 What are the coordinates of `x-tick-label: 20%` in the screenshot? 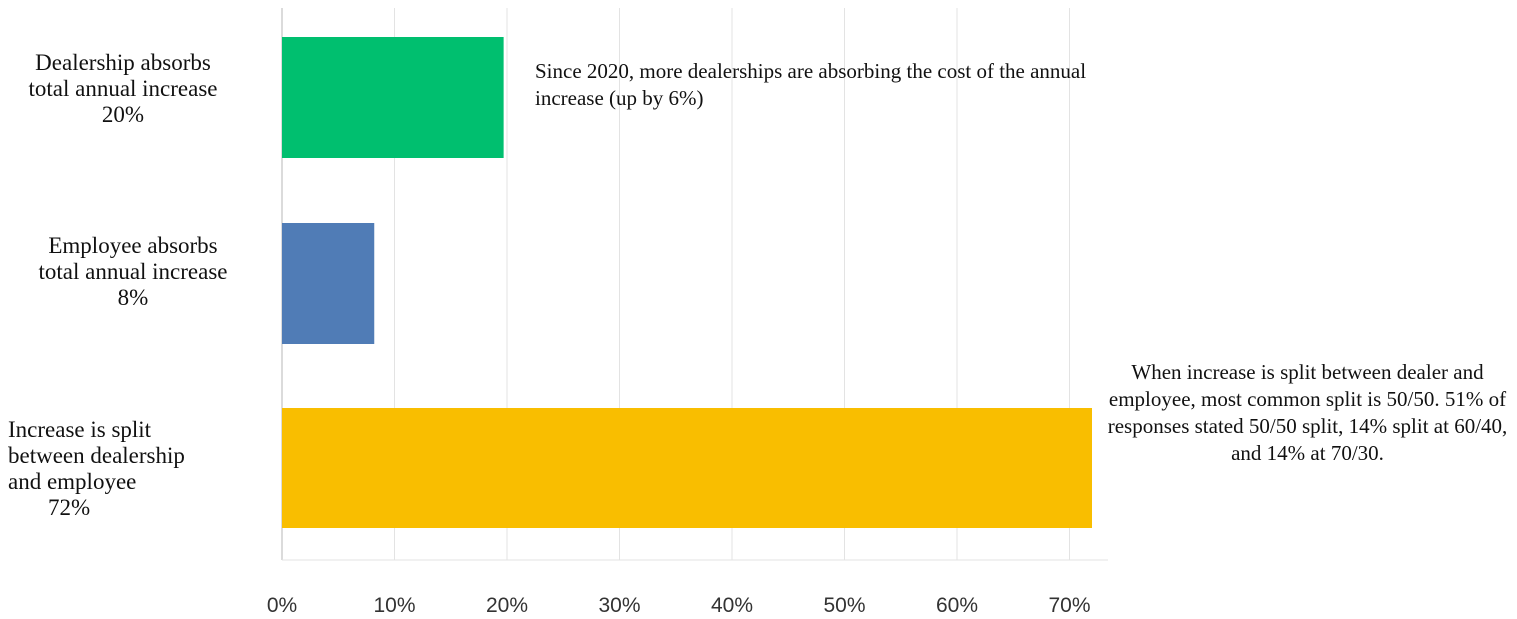 It's located at (507, 604).